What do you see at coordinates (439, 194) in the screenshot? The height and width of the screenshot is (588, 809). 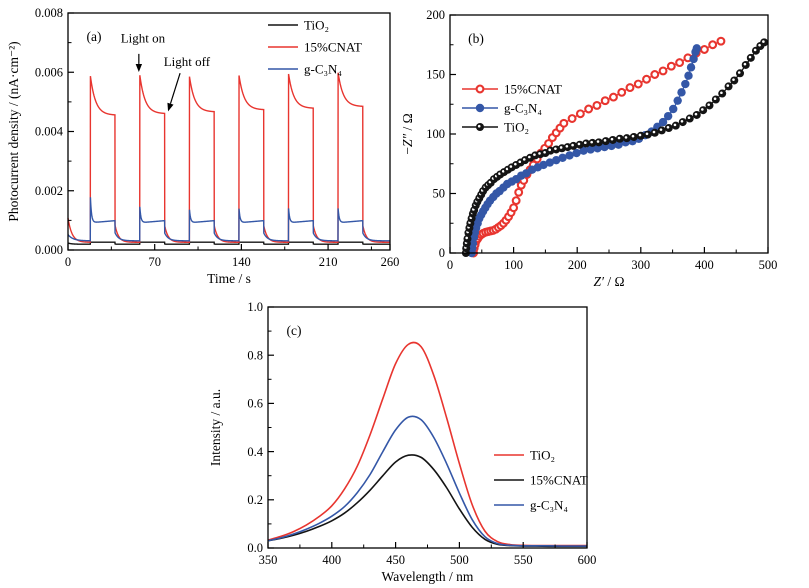 I see `y-tick-label: 50` at bounding box center [439, 194].